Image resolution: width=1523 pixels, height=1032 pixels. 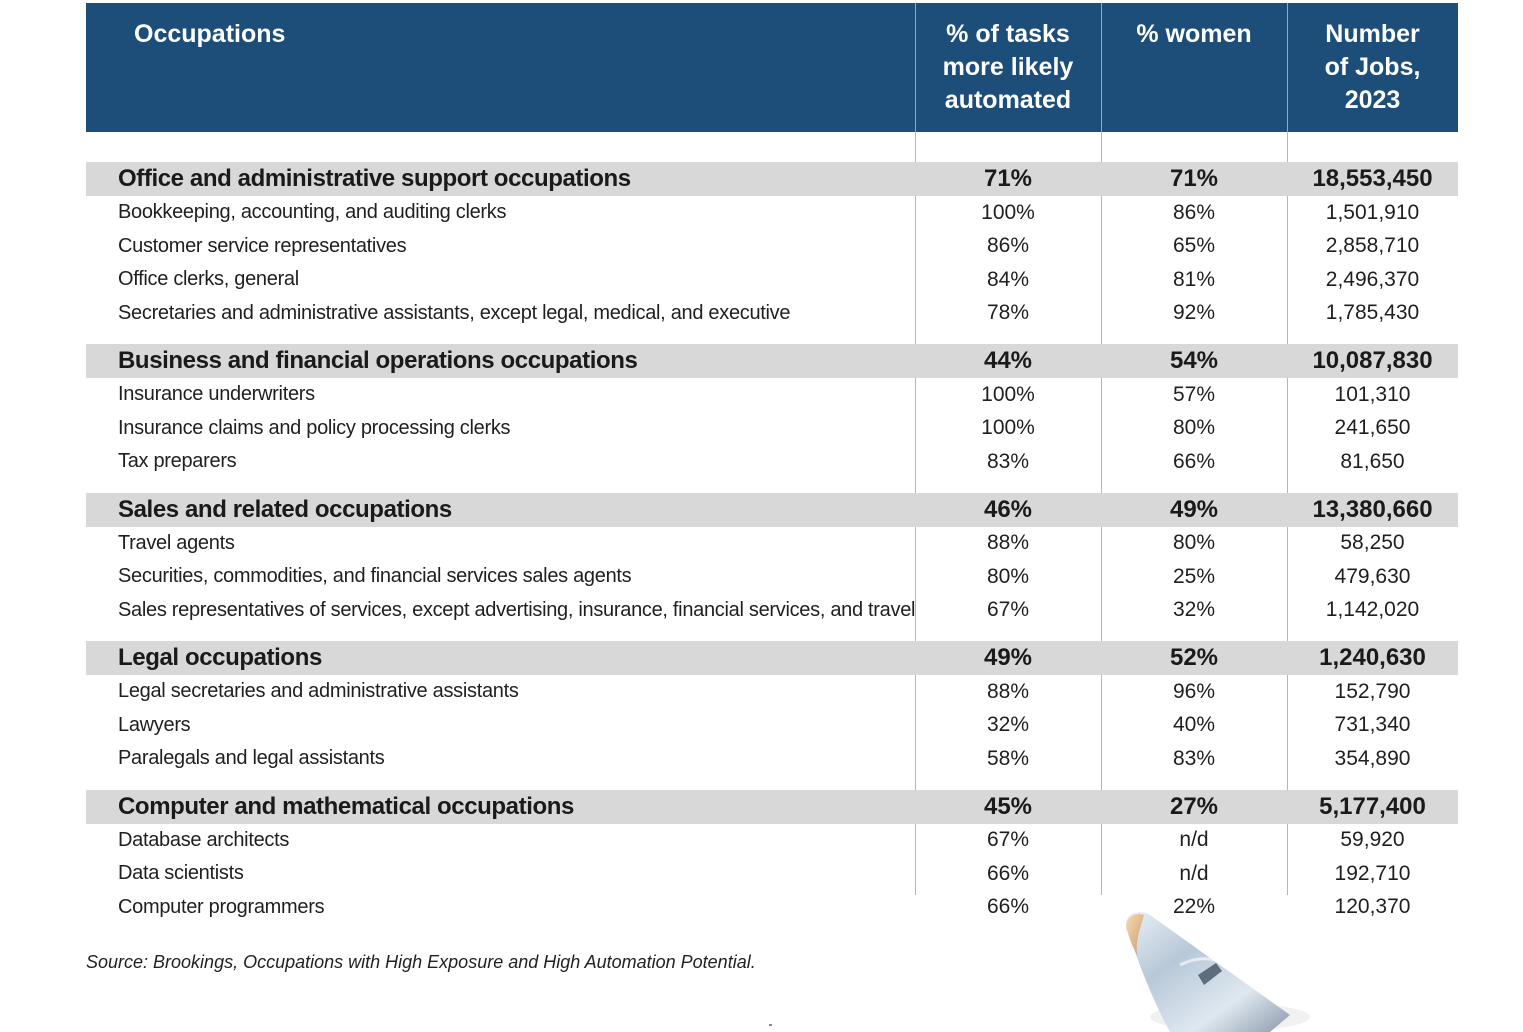 I want to click on occupation-name: Paralegals and legal assistants, so click(x=251, y=758).